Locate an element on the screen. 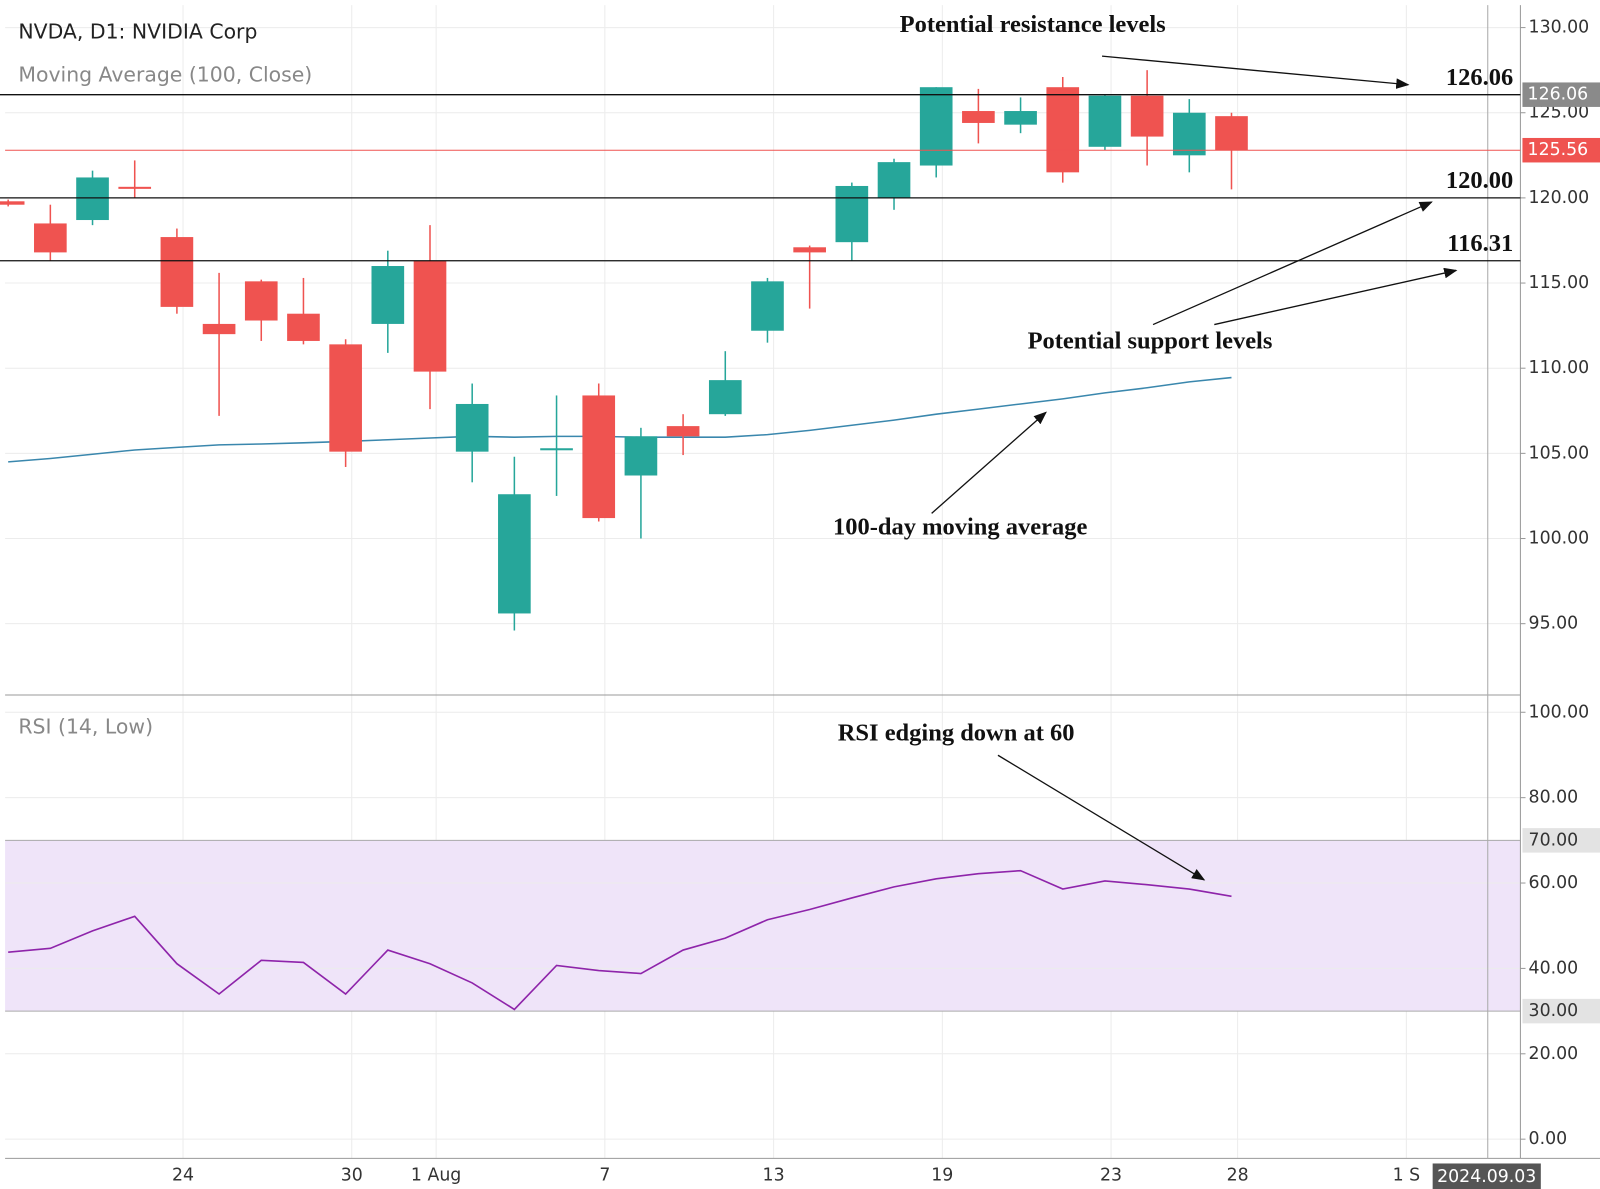 The height and width of the screenshot is (1189, 1600). ma-legend: Moving Average (100, Close) is located at coordinates (165, 75).